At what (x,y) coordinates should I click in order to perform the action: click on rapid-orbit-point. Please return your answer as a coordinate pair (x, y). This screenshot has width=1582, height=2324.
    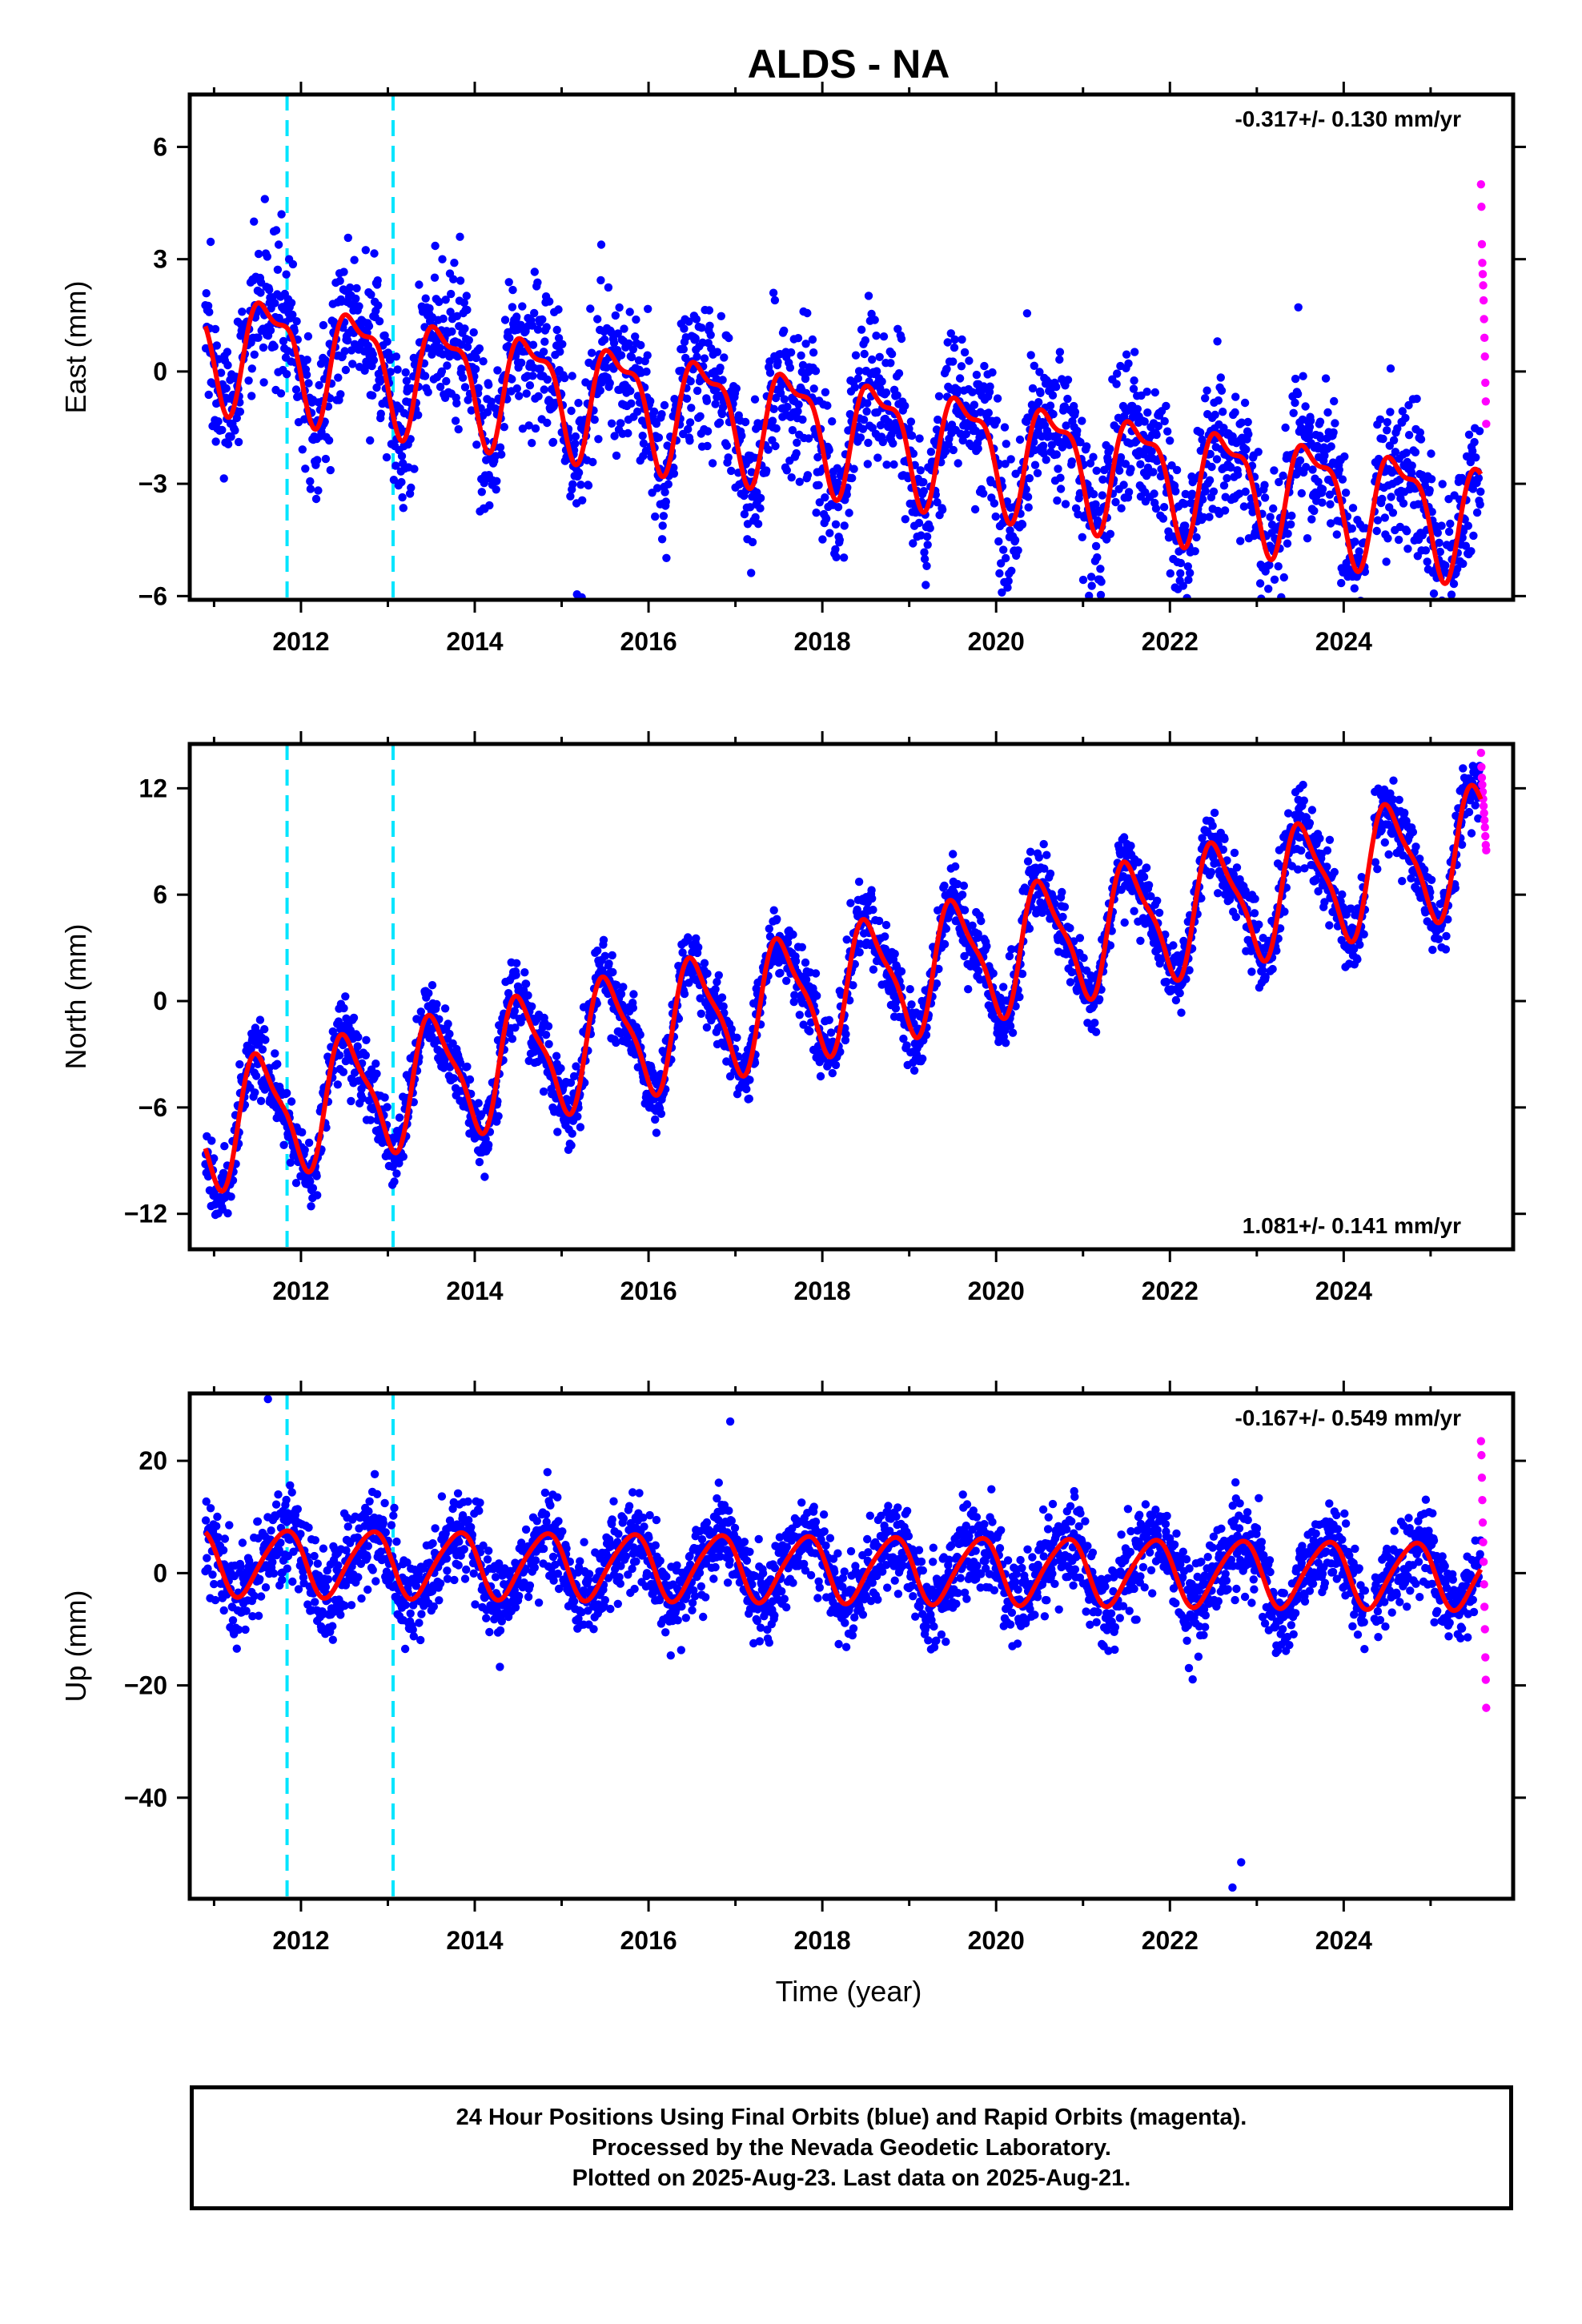
    Looking at the image, I should click on (1484, 300).